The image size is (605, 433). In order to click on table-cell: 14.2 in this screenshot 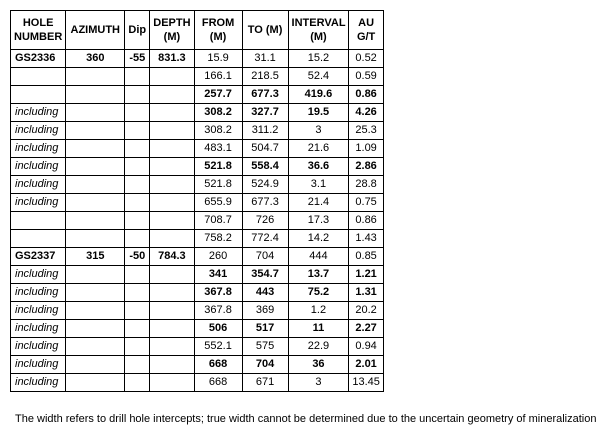, I will do `click(318, 238)`.